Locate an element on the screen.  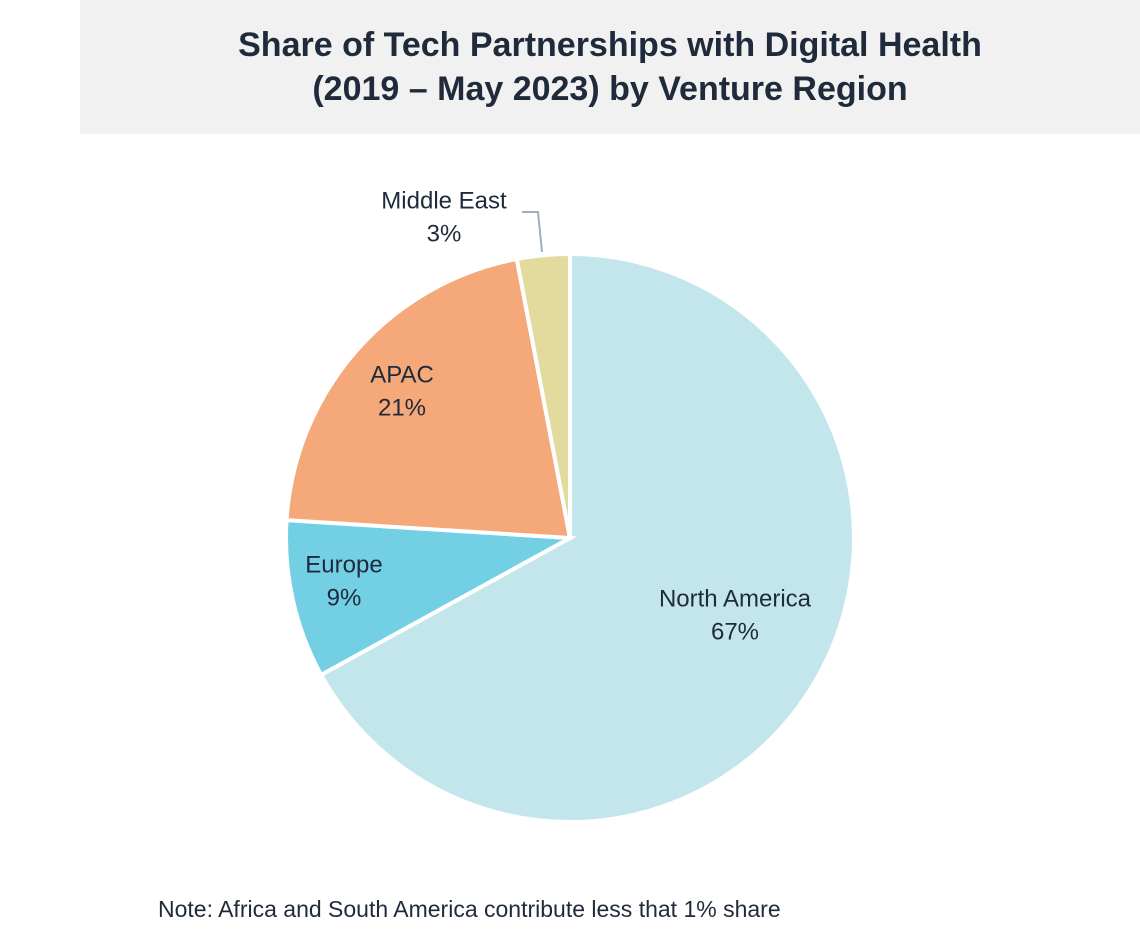
pie-slice-middle-east is located at coordinates (543, 395).